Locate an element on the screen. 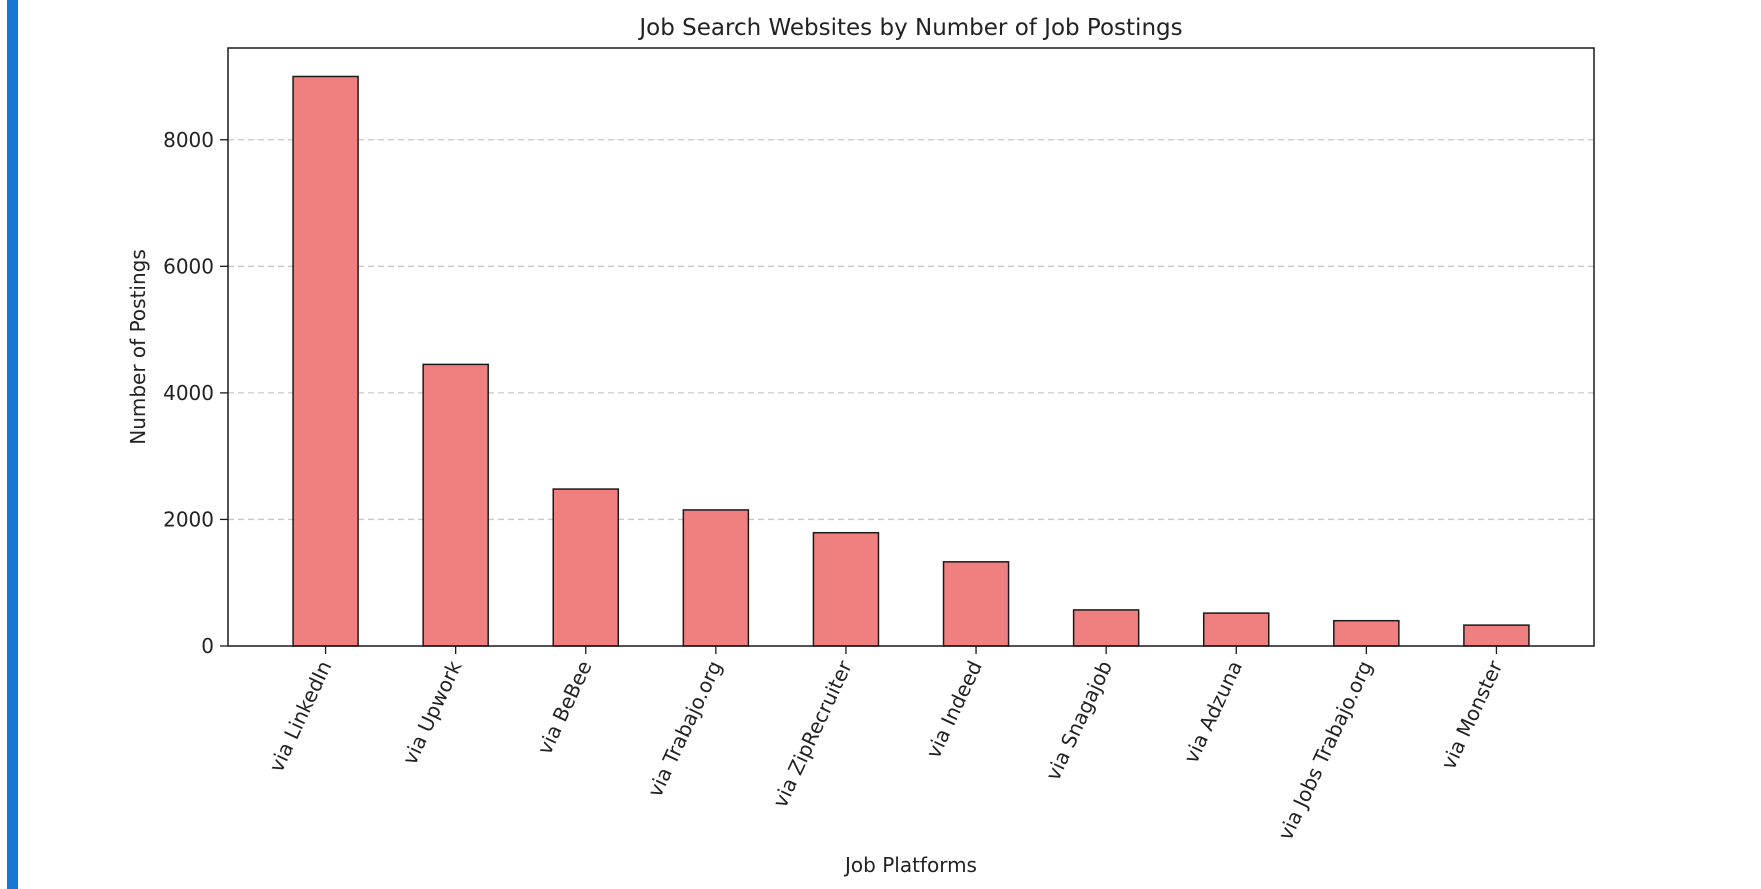 The width and height of the screenshot is (1761, 889). left-accent-bar is located at coordinates (12, 444).